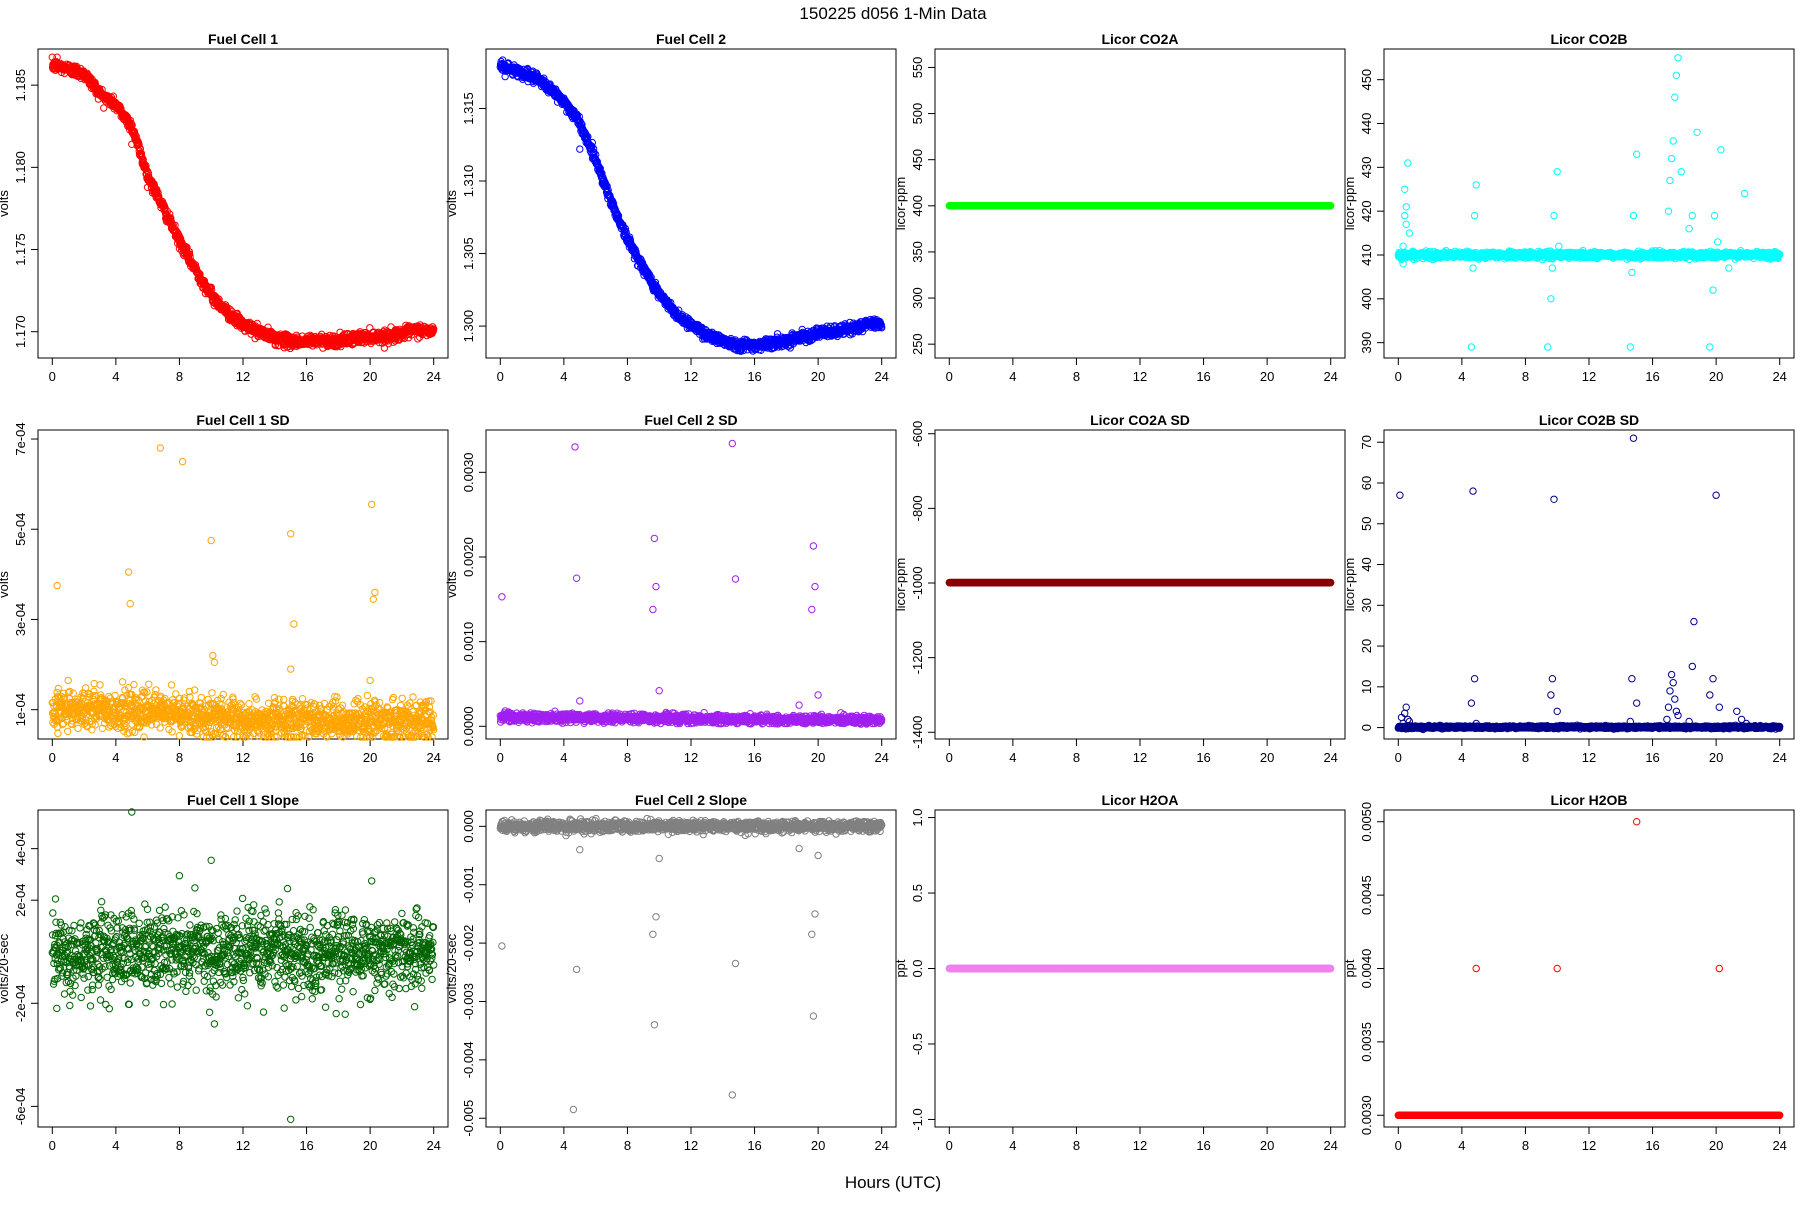 The image size is (1800, 1205). Describe the element at coordinates (1461, 376) in the screenshot. I see `licor-co2b-x-tick-label: 4` at that location.